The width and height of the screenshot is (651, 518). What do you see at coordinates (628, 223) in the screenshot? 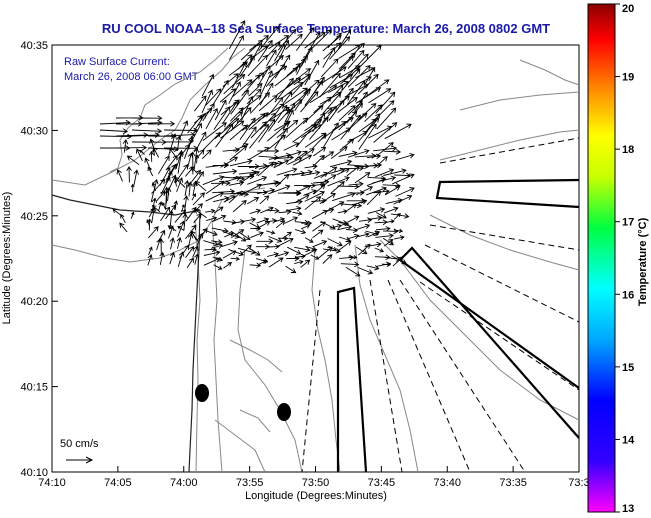
I see `colorbar-tick-label: 17` at bounding box center [628, 223].